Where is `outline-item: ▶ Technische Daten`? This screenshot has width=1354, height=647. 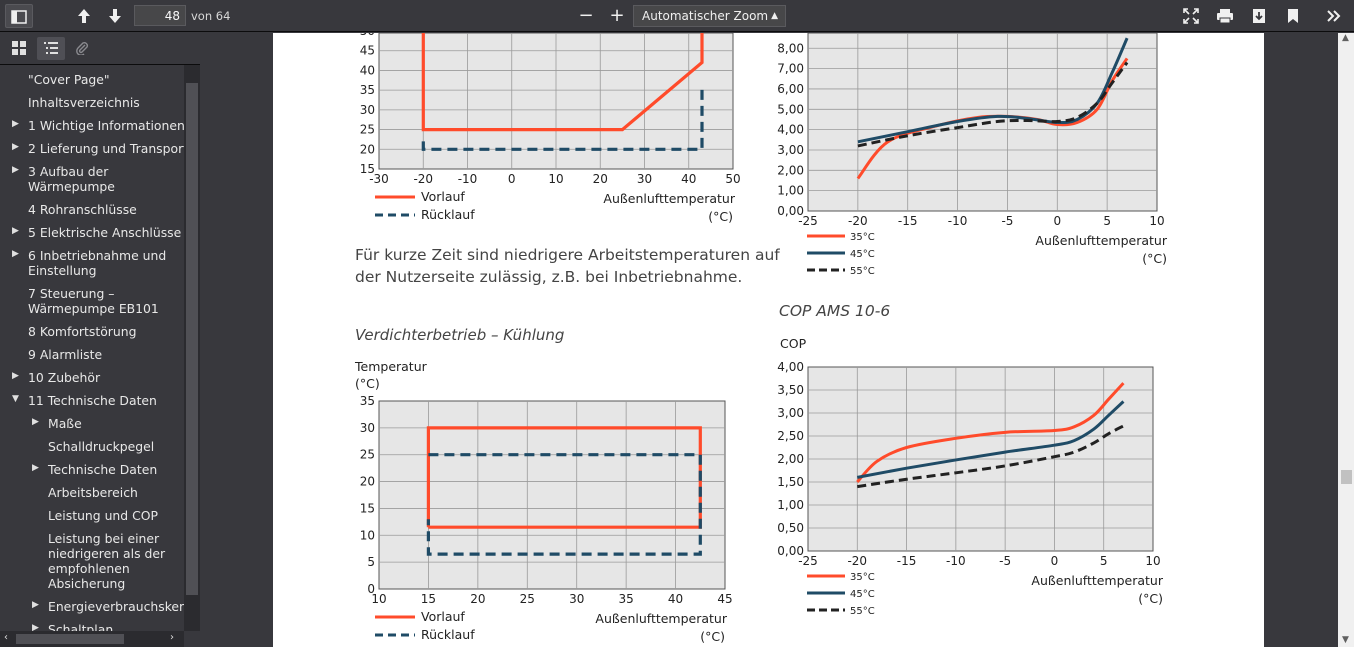
outline-item: ▶ Technische Daten is located at coordinates (92, 469).